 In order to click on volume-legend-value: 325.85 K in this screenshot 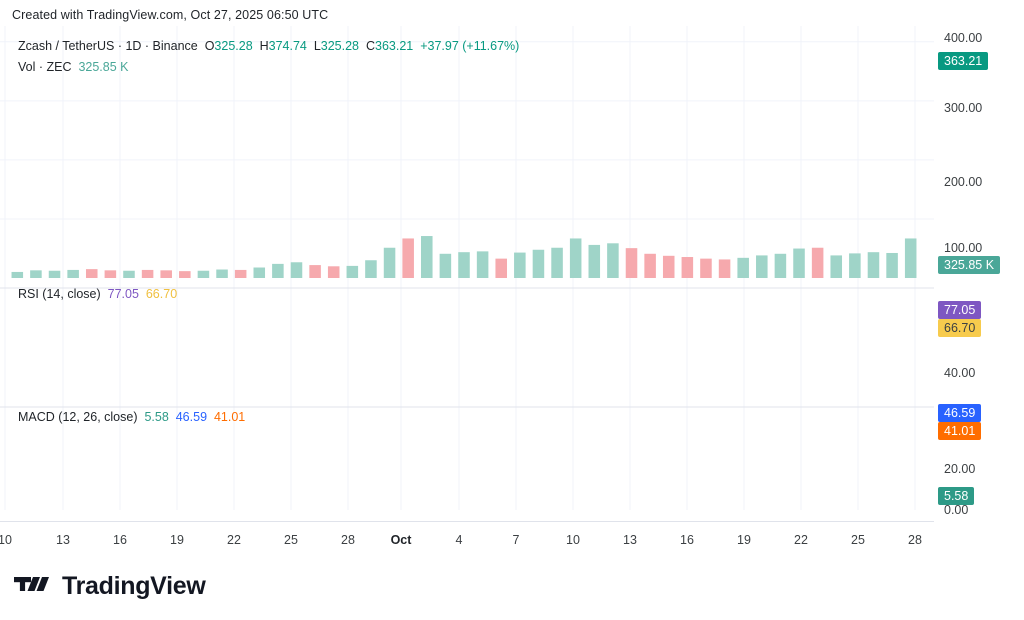, I will do `click(103, 67)`.